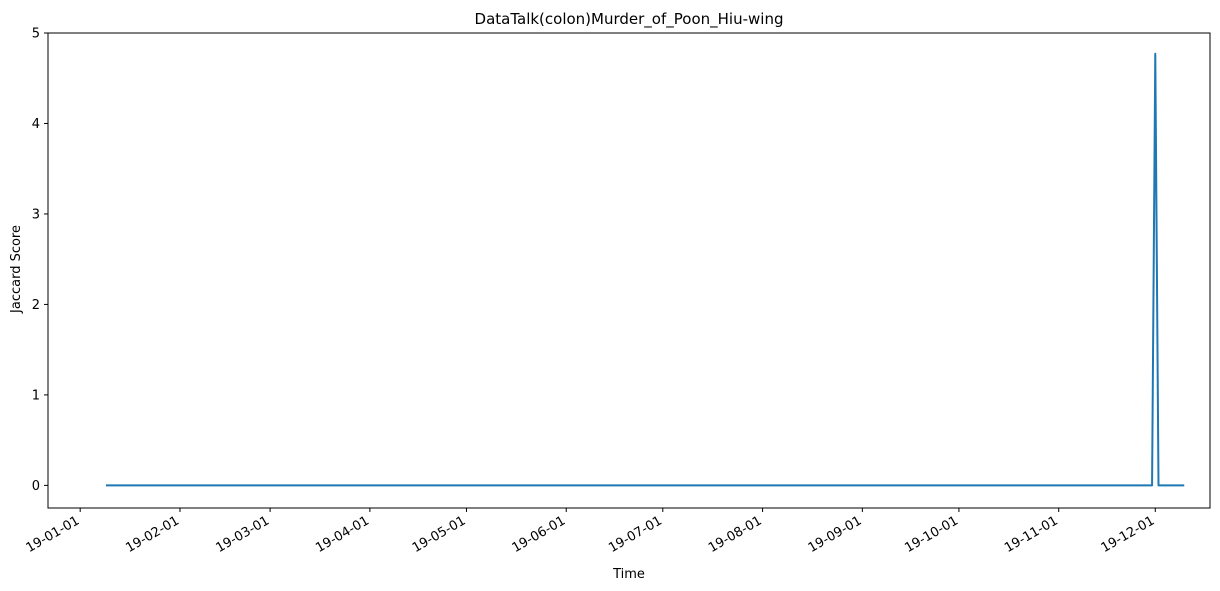  What do you see at coordinates (1128, 534) in the screenshot?
I see `x-tick-label: 19-12-01` at bounding box center [1128, 534].